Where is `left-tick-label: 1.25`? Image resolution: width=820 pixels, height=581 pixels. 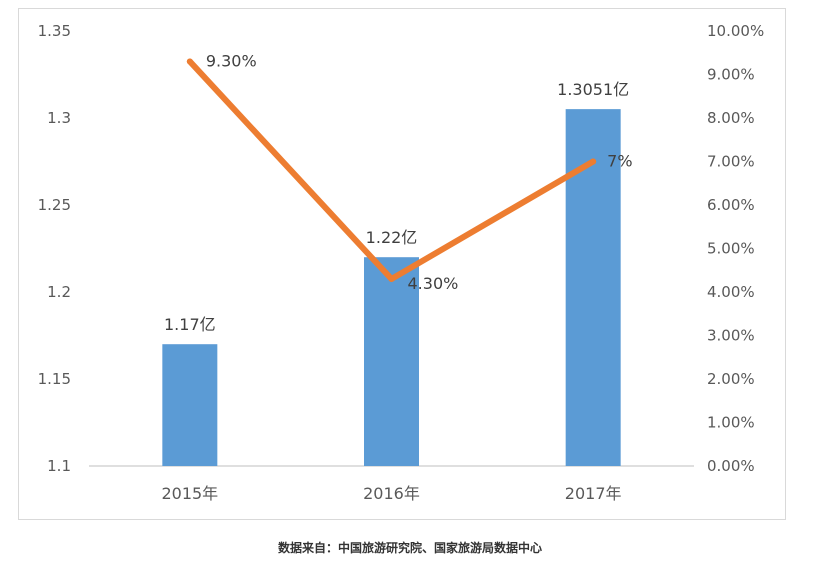 left-tick-label: 1.25 is located at coordinates (54, 205).